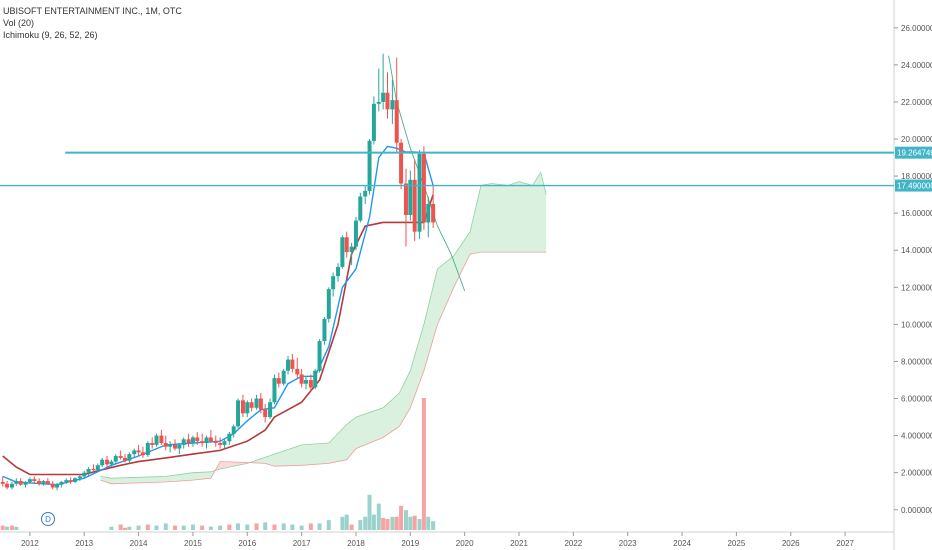 This screenshot has width=932, height=550. Describe the element at coordinates (682, 543) in the screenshot. I see `x-tick-label: 2024` at that location.